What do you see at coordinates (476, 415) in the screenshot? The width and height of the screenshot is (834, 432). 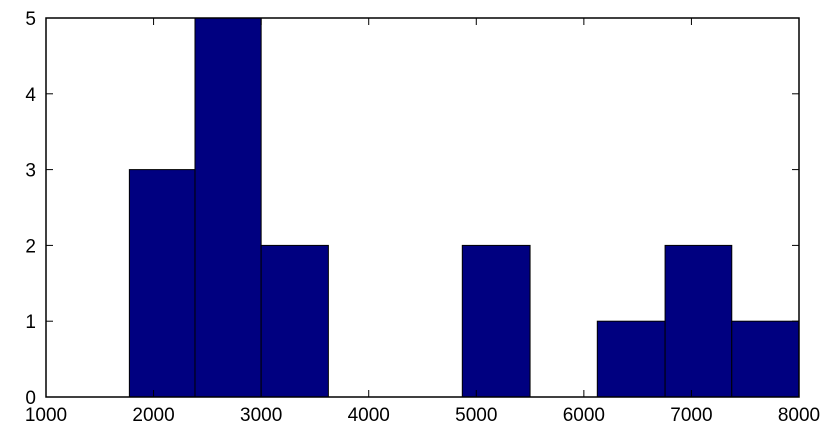 I see `x-tick-label-4: 5000` at bounding box center [476, 415].